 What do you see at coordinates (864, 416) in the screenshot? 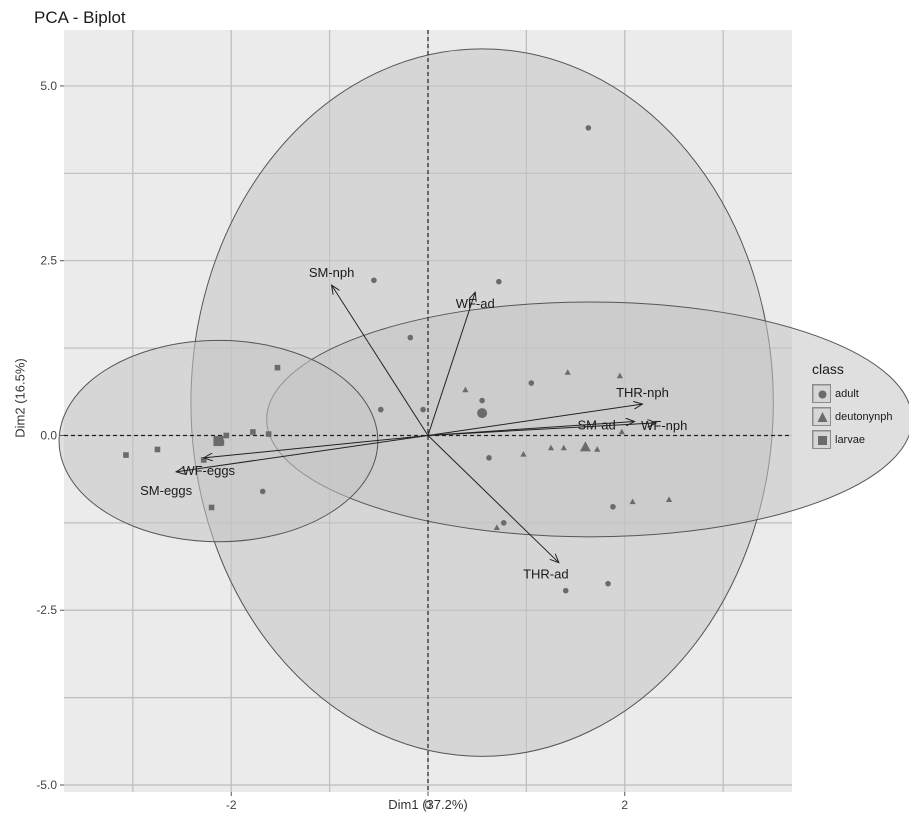
I see `legend-label: deutonynph` at bounding box center [864, 416].